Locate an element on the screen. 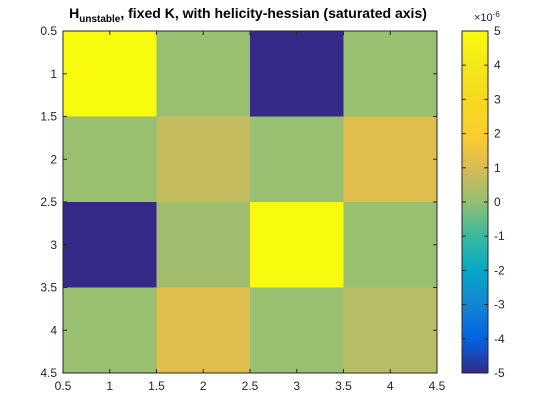 Image resolution: width=560 pixels, height=420 pixels. colorbar-exponent: ×10⁻⁶ is located at coordinates (487, 17).